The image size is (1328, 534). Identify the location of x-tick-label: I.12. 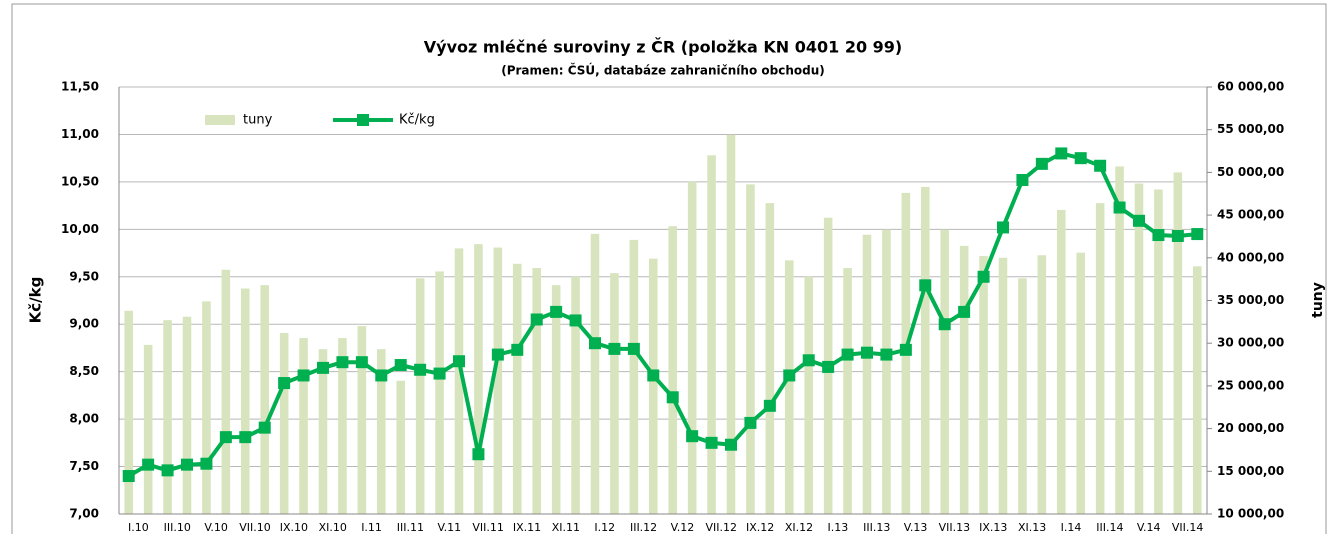
(604, 527).